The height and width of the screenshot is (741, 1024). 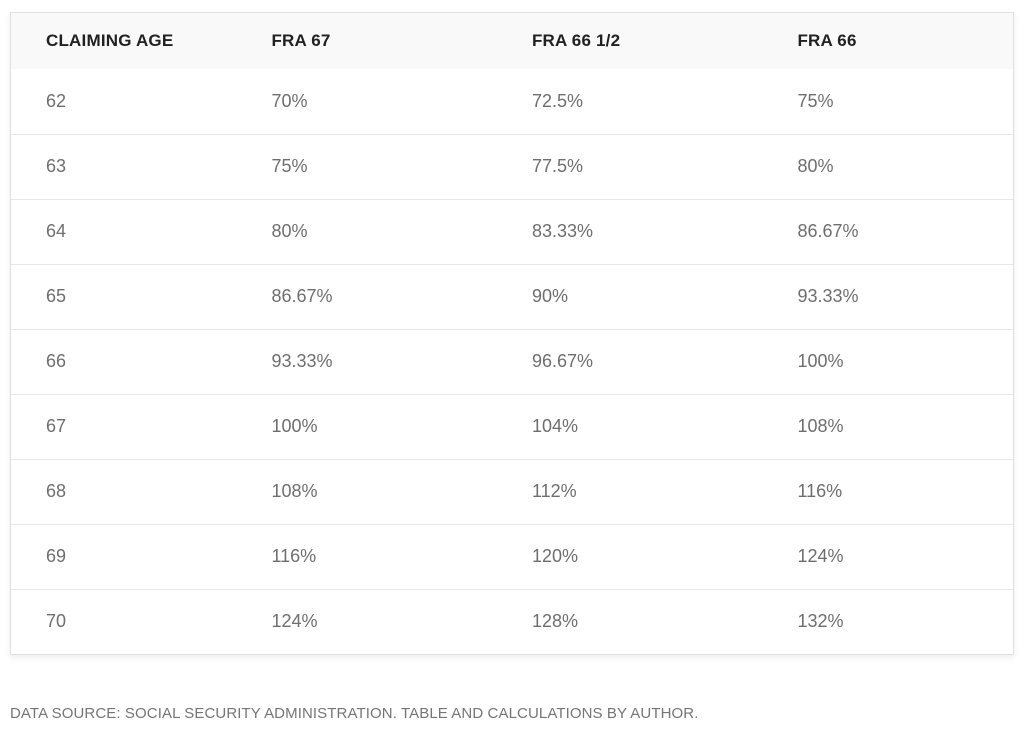 I want to click on cell-claiming-age: 69, so click(x=124, y=556).